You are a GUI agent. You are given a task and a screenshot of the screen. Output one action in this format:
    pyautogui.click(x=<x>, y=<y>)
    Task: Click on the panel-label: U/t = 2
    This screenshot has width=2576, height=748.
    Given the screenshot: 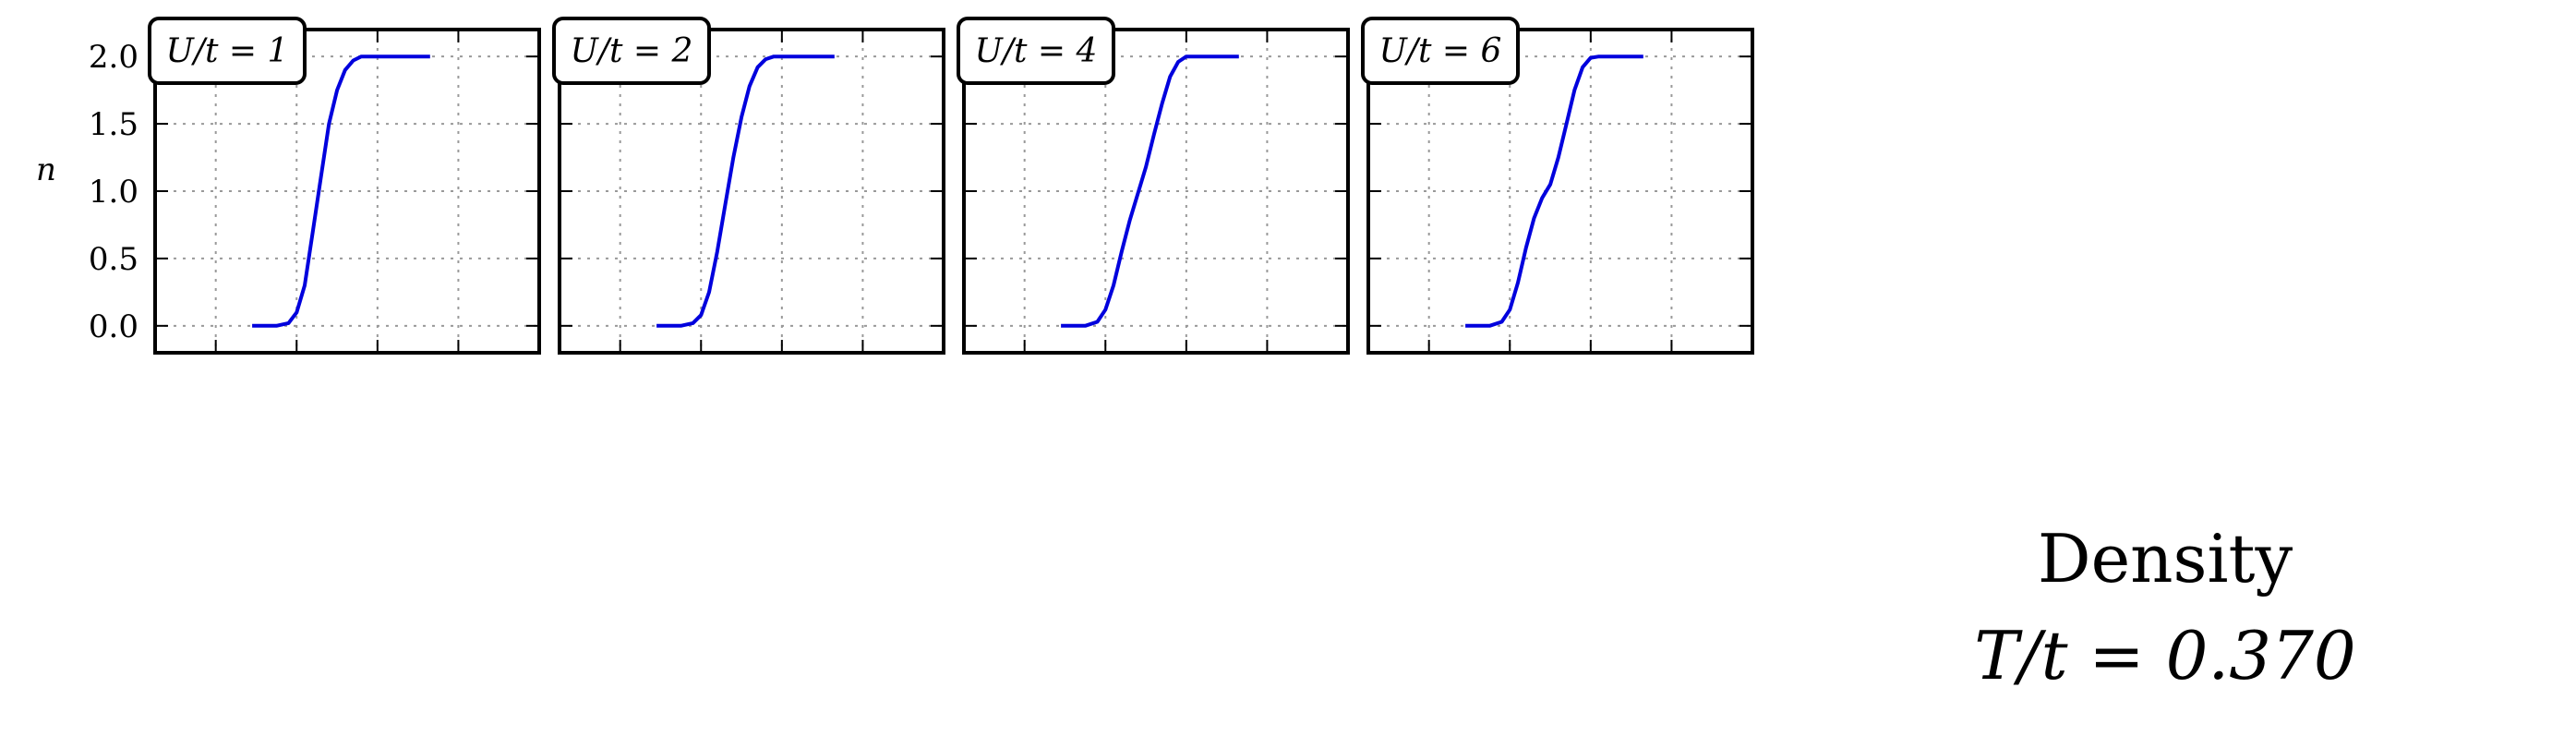 What is the action you would take?
    pyautogui.click(x=632, y=51)
    